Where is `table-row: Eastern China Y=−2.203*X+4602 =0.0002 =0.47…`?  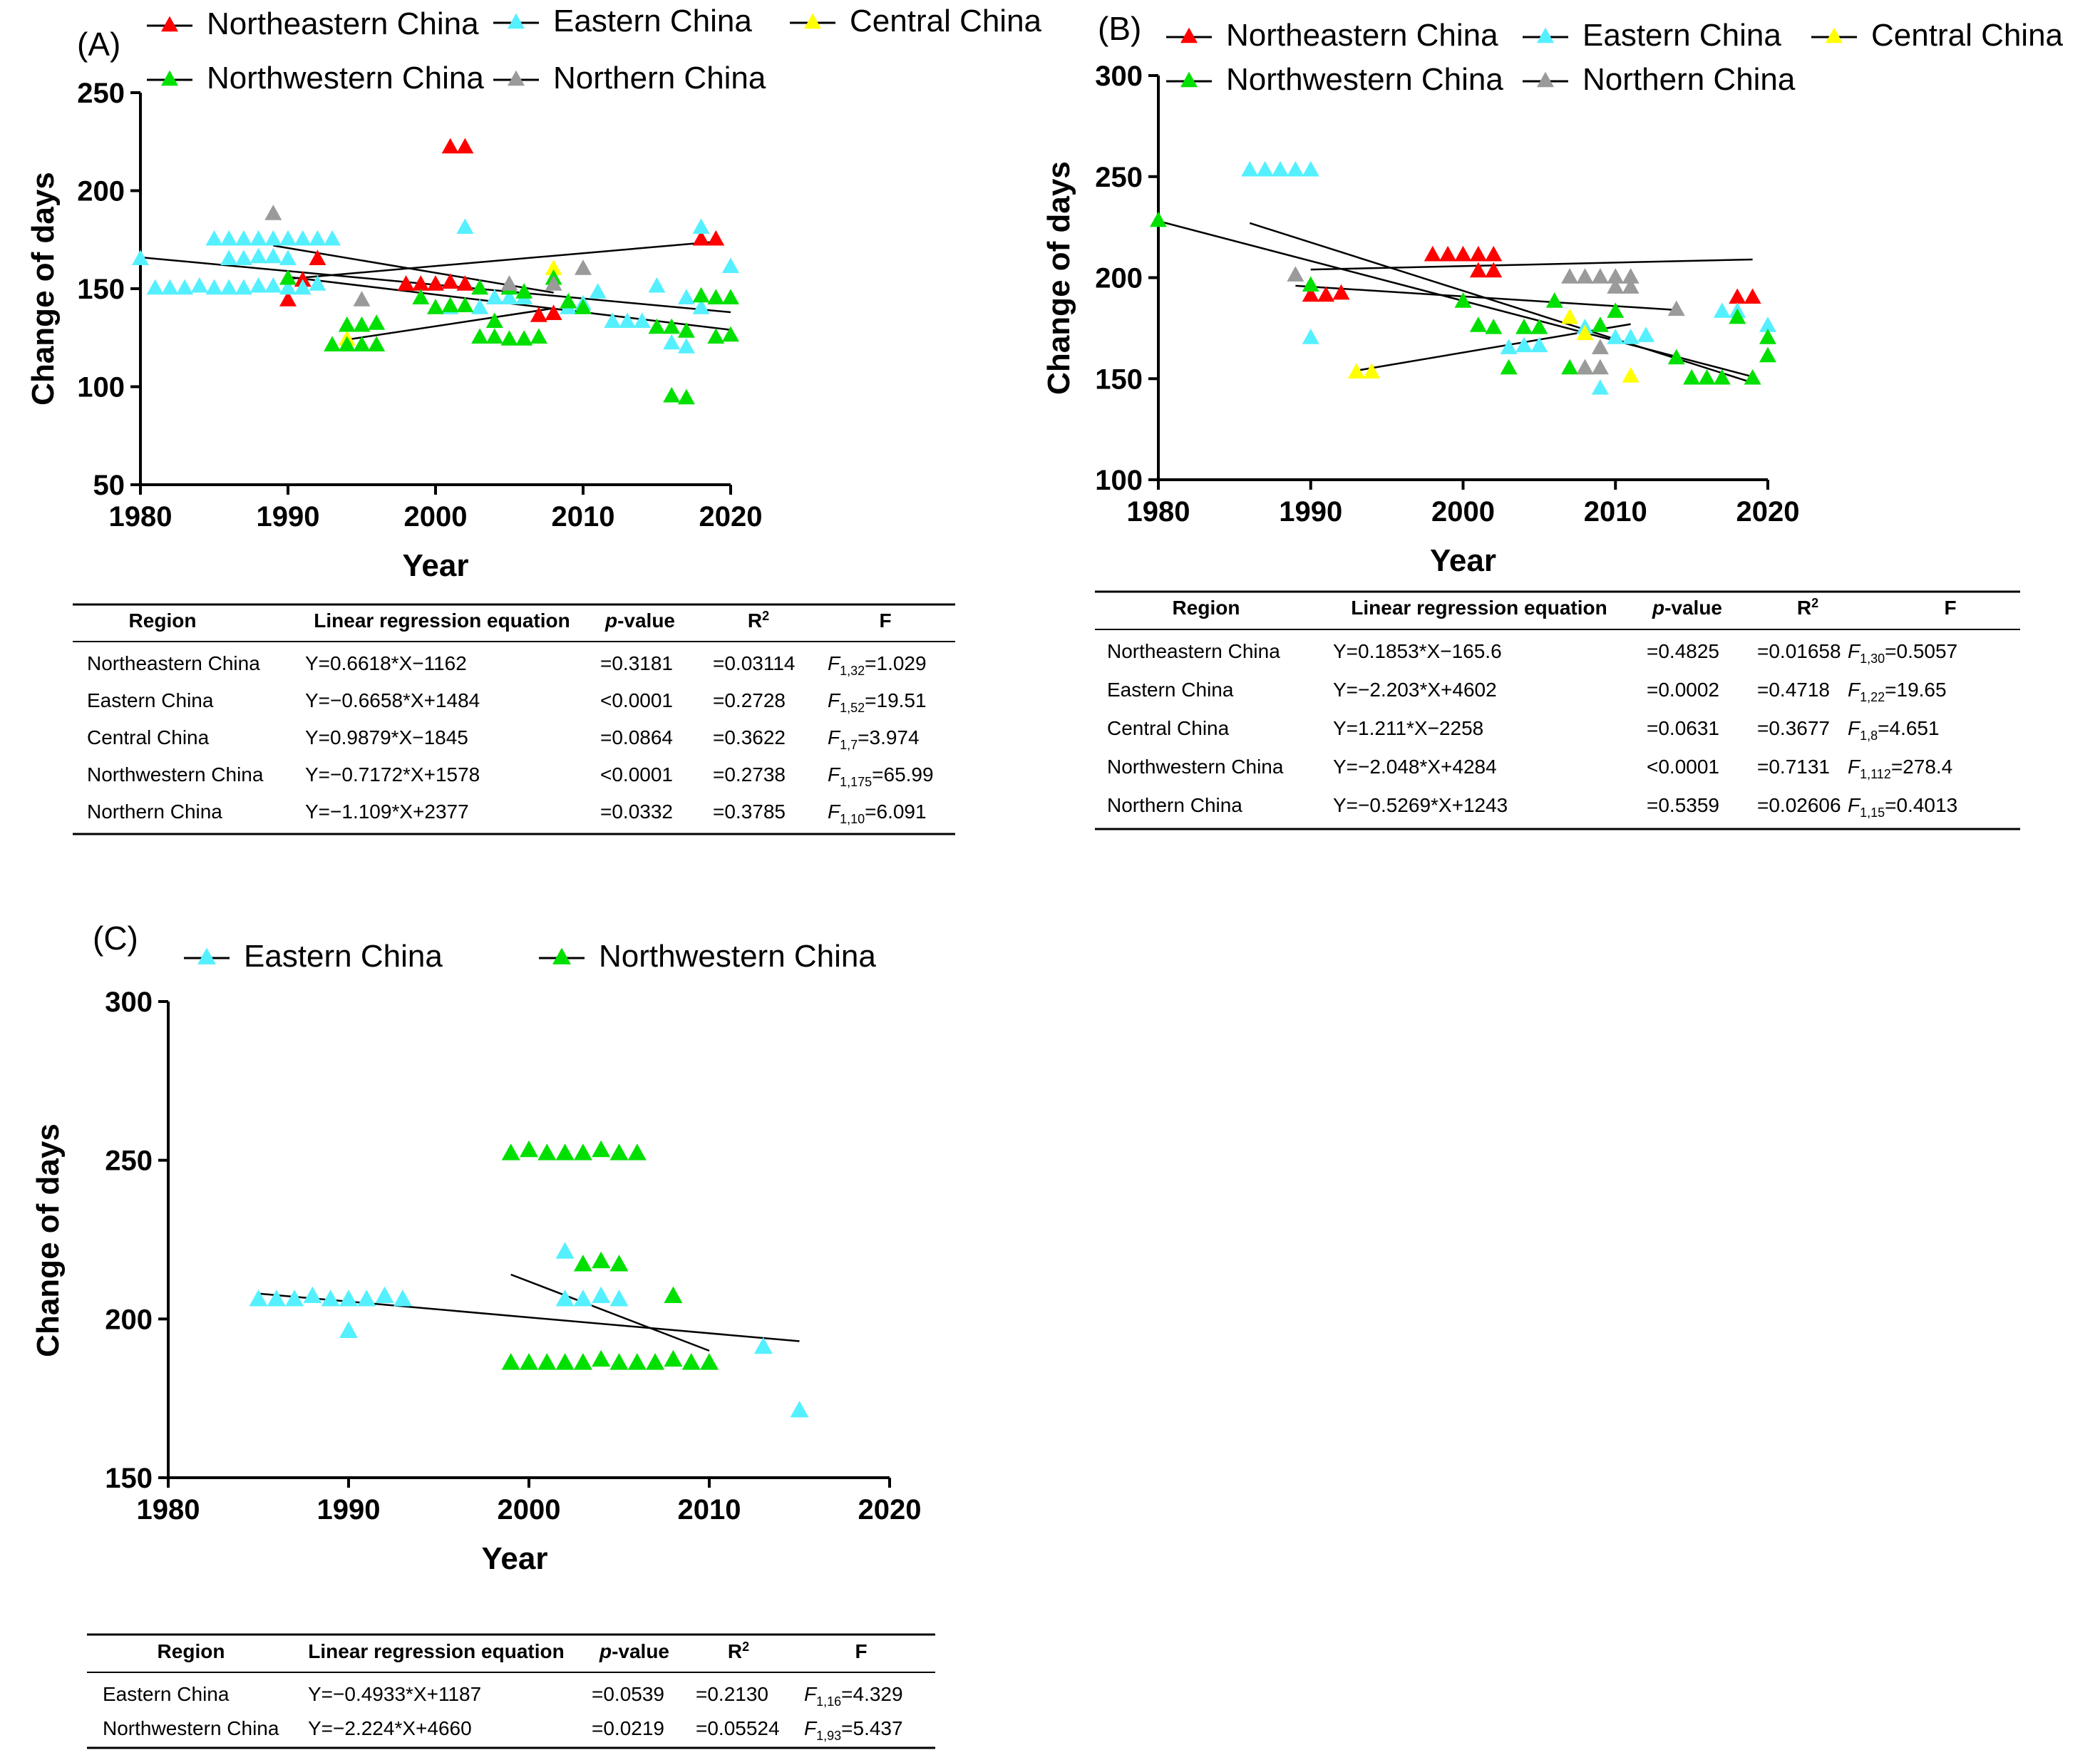 table-row: Eastern China Y=−2.203*X+4602 =0.0002 =0.47… is located at coordinates (1527, 691).